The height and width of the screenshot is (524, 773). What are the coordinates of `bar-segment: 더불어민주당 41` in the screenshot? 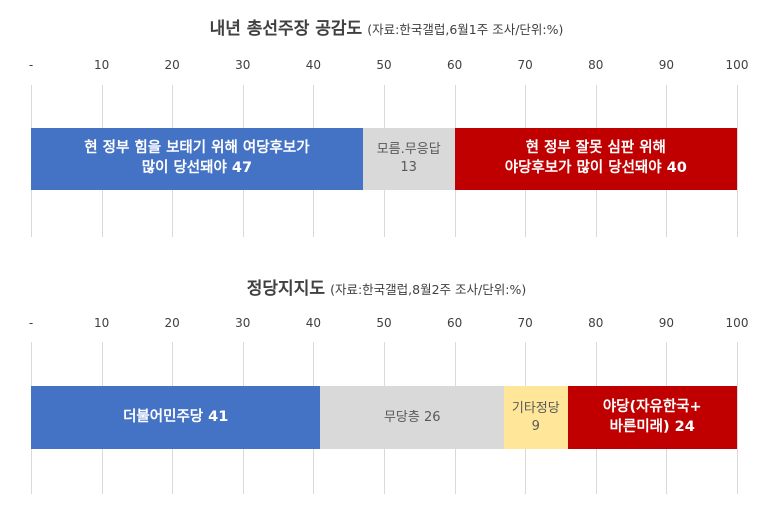 It's located at (176, 417).